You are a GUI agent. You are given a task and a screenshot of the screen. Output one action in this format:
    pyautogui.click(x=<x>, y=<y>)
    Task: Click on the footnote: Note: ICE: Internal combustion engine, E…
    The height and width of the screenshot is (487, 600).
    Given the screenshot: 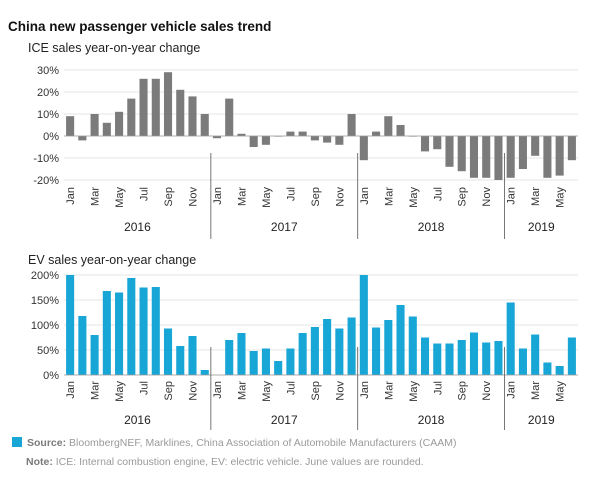 What is the action you would take?
    pyautogui.click(x=225, y=462)
    